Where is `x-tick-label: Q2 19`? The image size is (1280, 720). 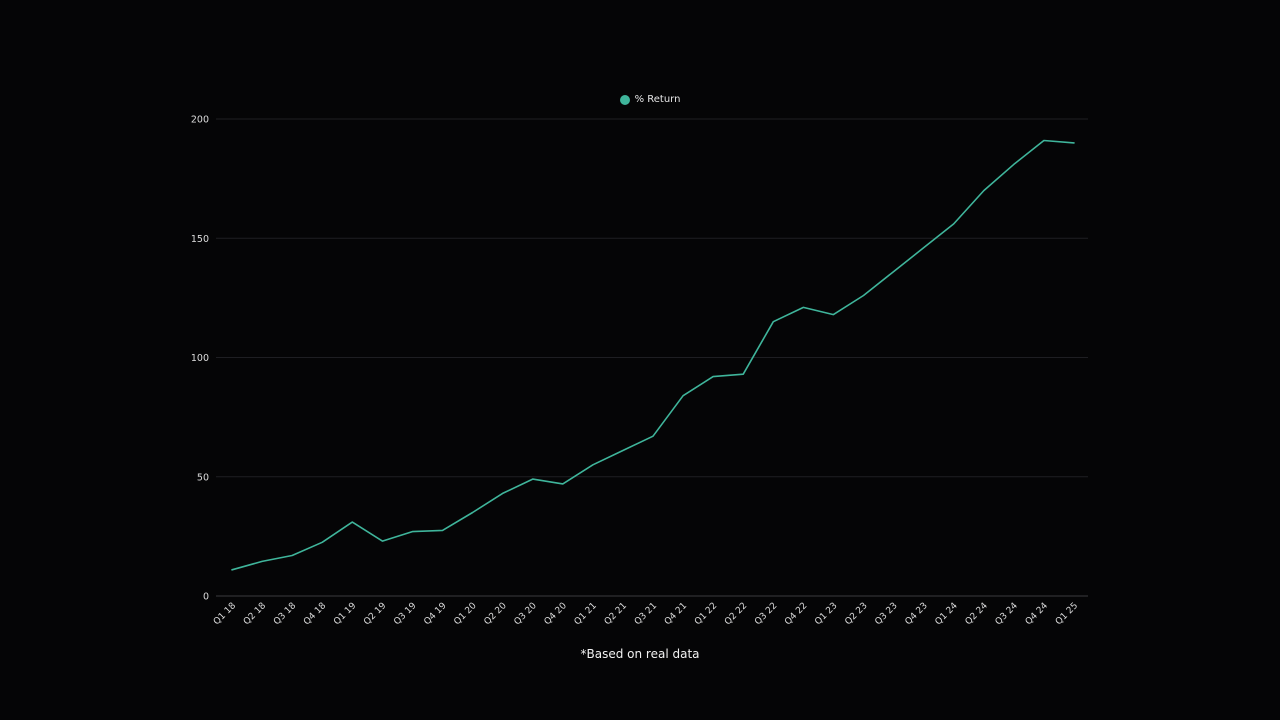
x-tick-label: Q2 19 is located at coordinates (375, 614).